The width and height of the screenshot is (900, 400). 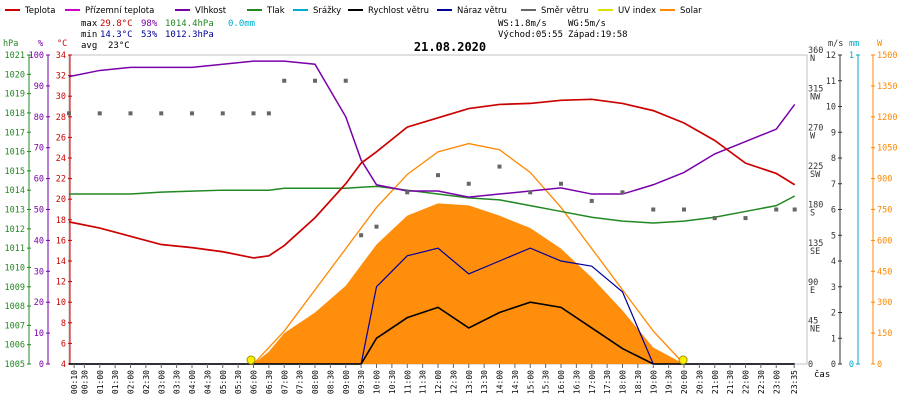 I want to click on x-tick-label: 12:00, so click(x=438, y=382).